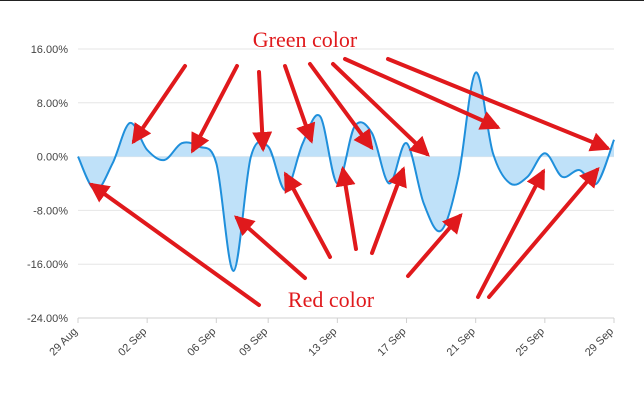 This screenshot has height=401, width=644. I want to click on y-tick-label: -16.00%, so click(47, 265).